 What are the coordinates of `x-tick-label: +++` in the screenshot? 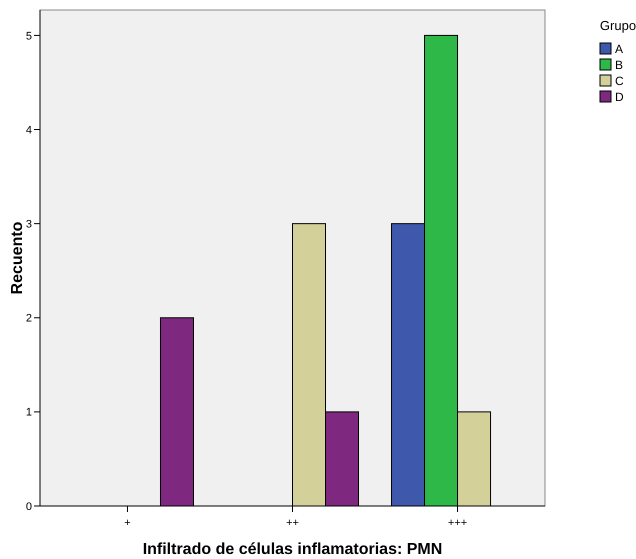 It's located at (458, 523).